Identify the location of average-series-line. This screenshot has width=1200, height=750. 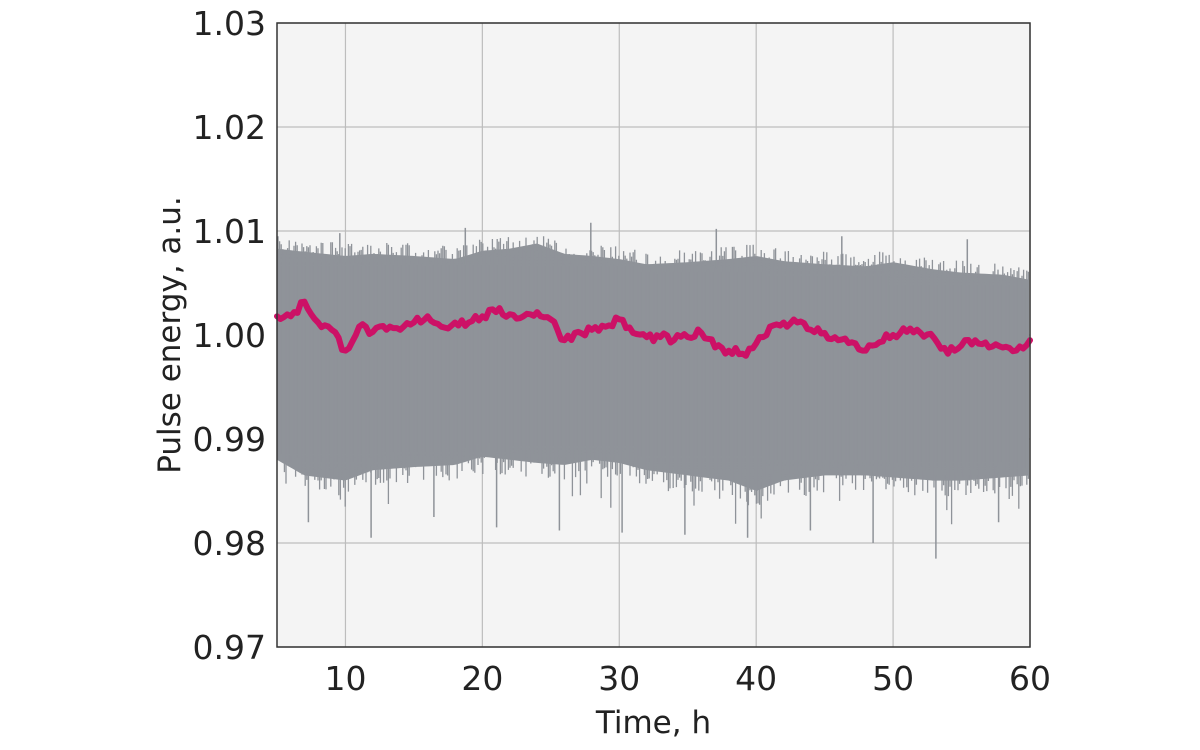
(653, 328).